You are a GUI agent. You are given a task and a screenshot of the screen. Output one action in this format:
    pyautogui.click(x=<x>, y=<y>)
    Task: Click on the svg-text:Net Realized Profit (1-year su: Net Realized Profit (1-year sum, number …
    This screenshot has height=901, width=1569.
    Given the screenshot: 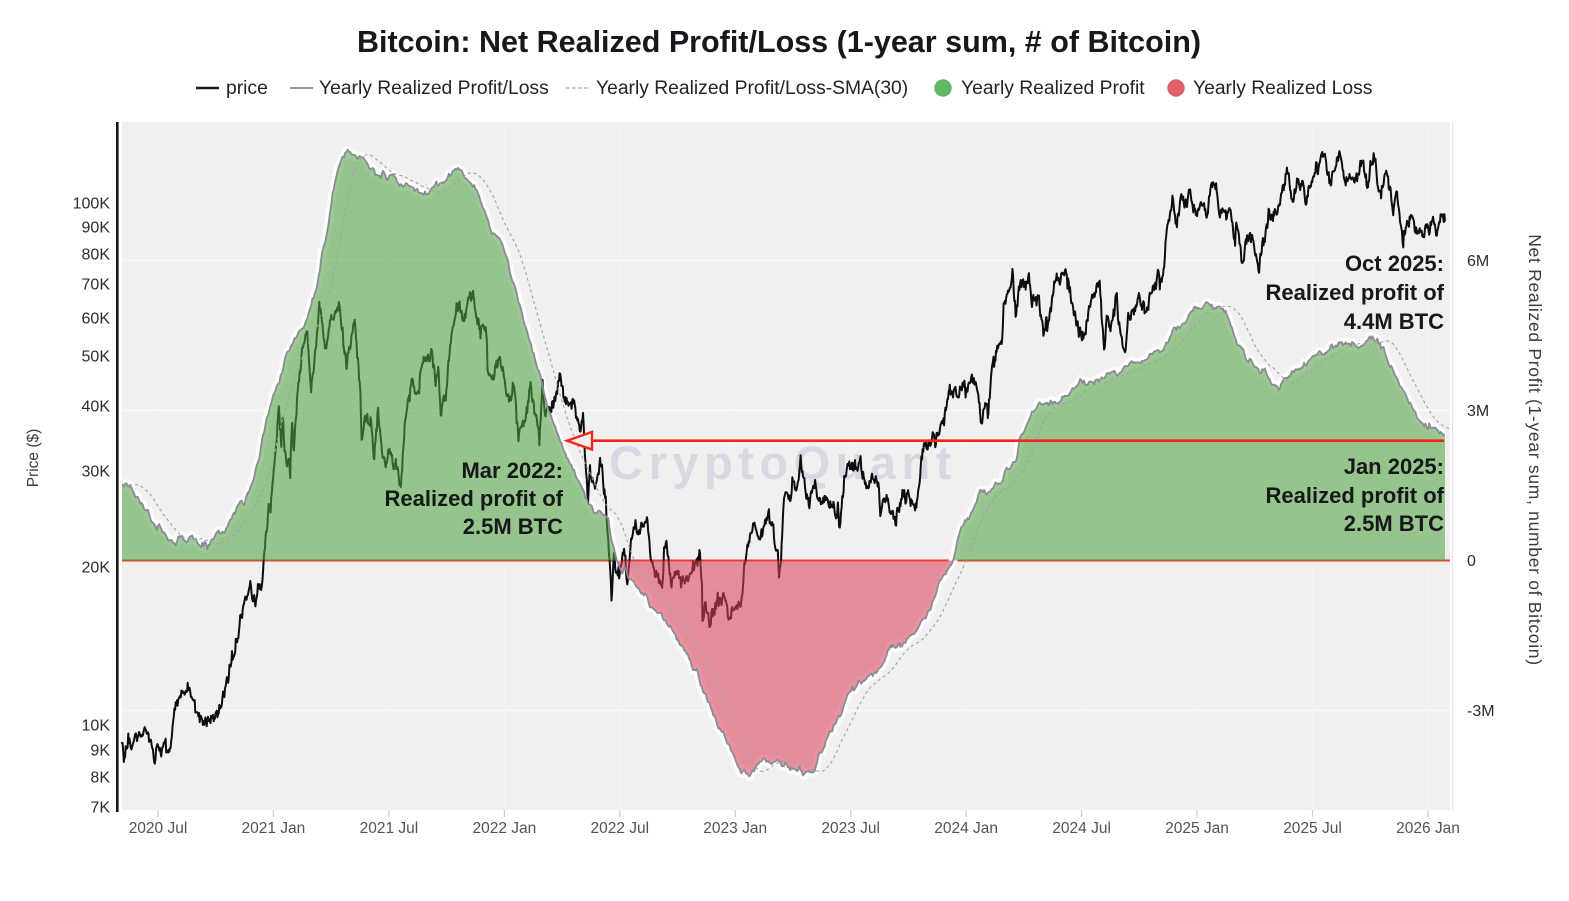 What is the action you would take?
    pyautogui.click(x=1535, y=450)
    